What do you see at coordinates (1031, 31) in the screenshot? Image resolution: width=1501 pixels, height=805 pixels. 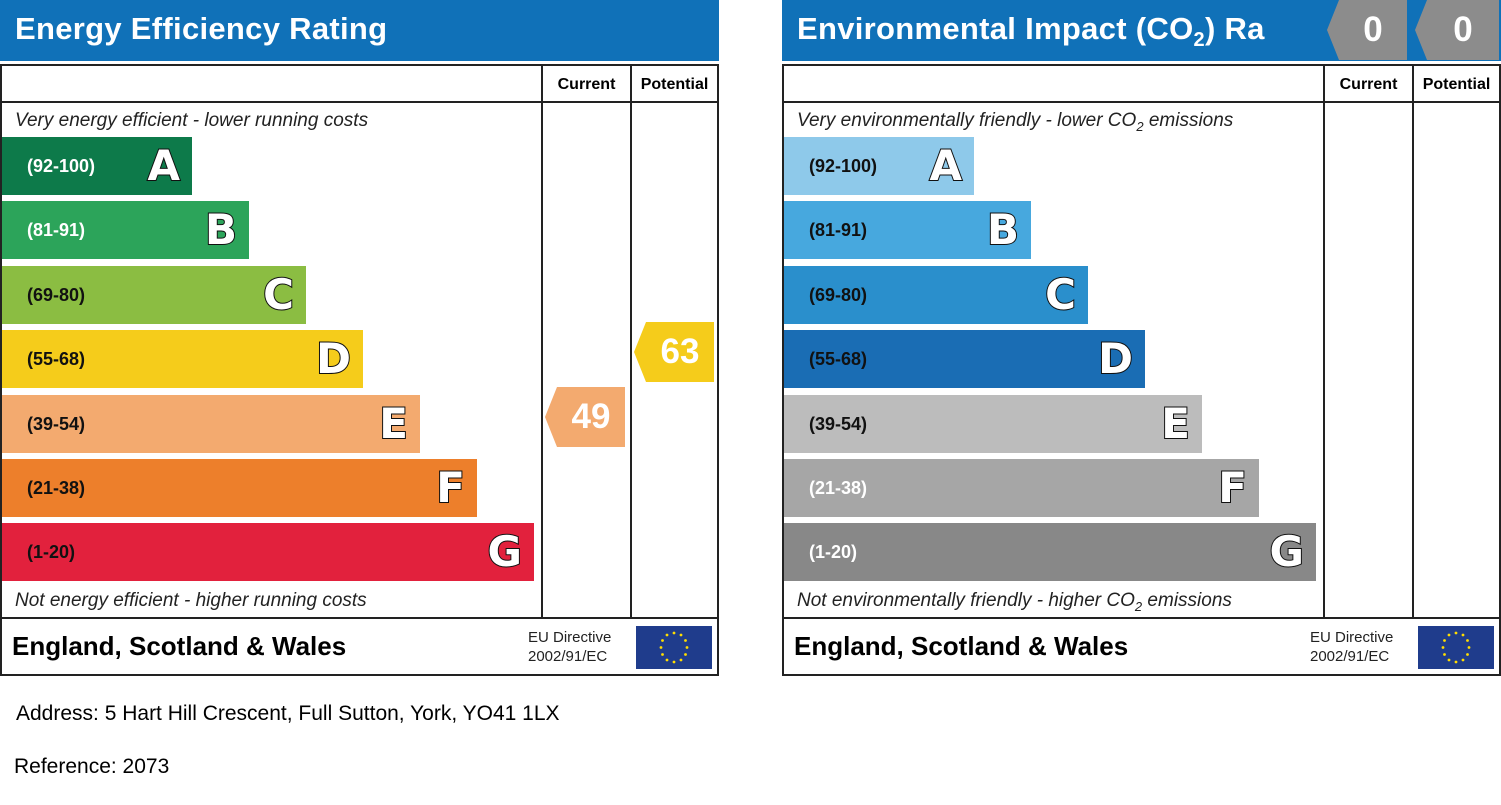 I see `chart-title: Environmental Impact (CO2) Ra` at bounding box center [1031, 31].